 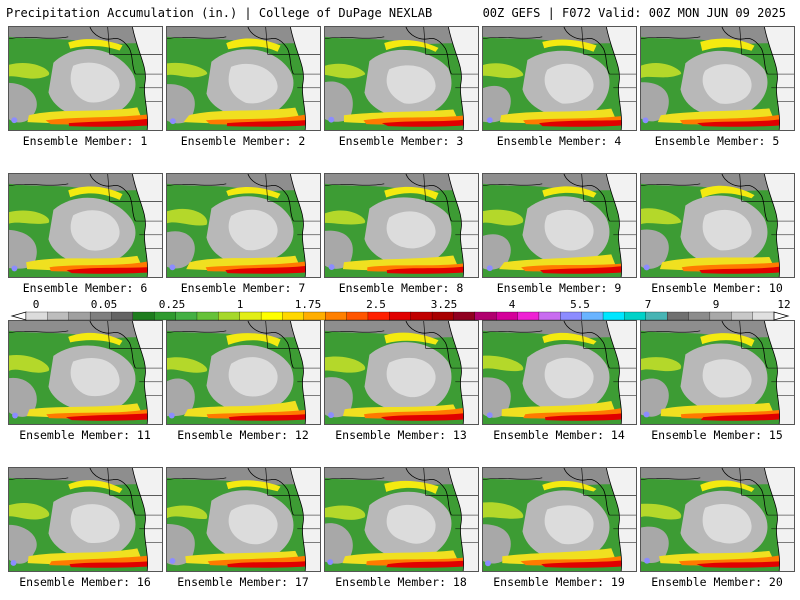 What do you see at coordinates (104, 304) in the screenshot?
I see `colorbar-tick-label: 0.05` at bounding box center [104, 304].